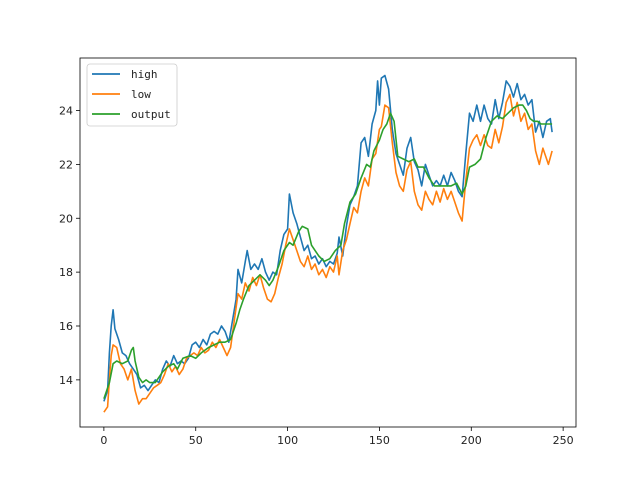 This screenshot has height=480, width=640. What do you see at coordinates (66, 380) in the screenshot?
I see `y-tick-label-14: 14` at bounding box center [66, 380].